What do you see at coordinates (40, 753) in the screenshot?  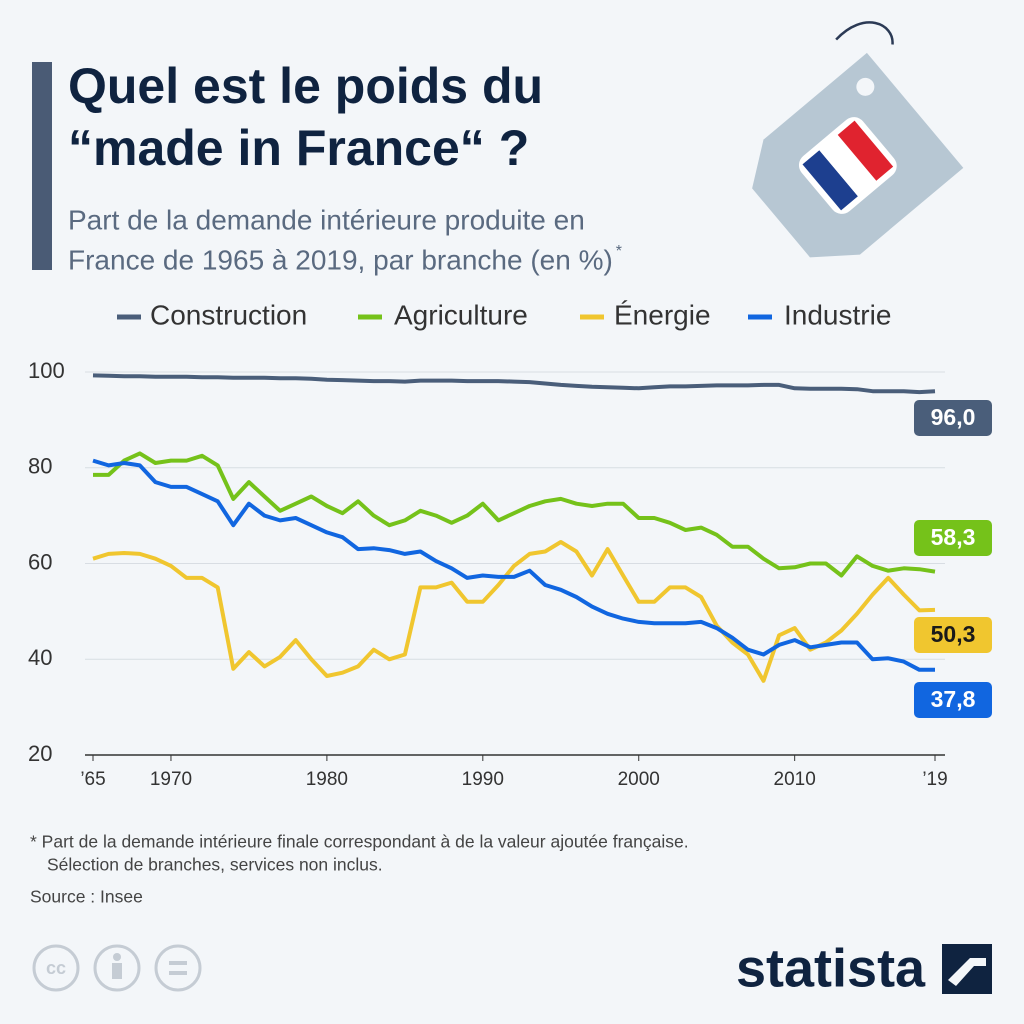 I see `y-tick-label: 20` at bounding box center [40, 753].